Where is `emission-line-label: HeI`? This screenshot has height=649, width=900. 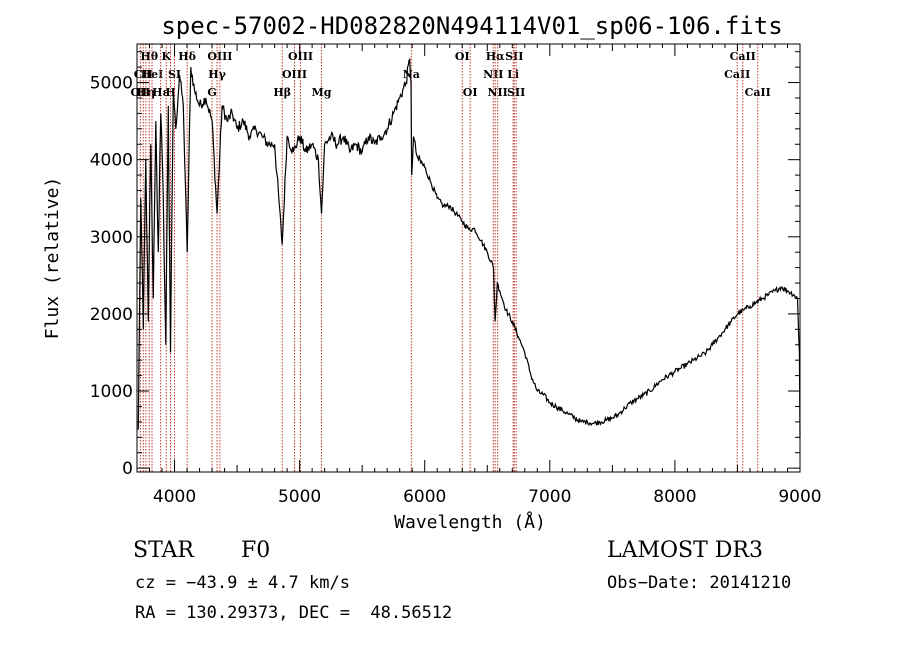
emission-line-label: HeI is located at coordinates (152, 74).